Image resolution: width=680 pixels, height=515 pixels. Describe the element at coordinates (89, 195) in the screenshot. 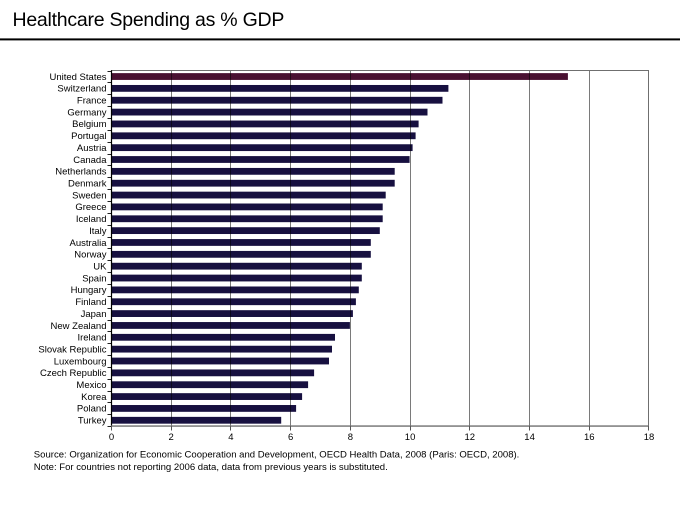

I see `svg-text: Sweden` at that location.